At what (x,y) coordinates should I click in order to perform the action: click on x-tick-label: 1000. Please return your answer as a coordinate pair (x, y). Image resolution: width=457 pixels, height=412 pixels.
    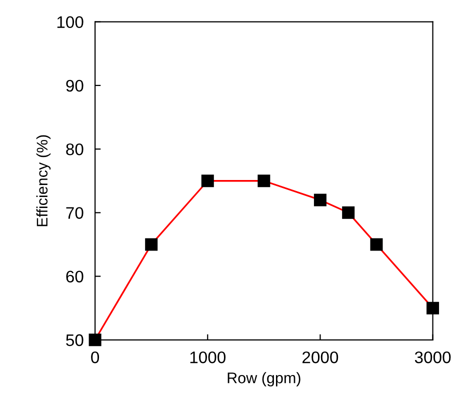
    Looking at the image, I should click on (208, 357).